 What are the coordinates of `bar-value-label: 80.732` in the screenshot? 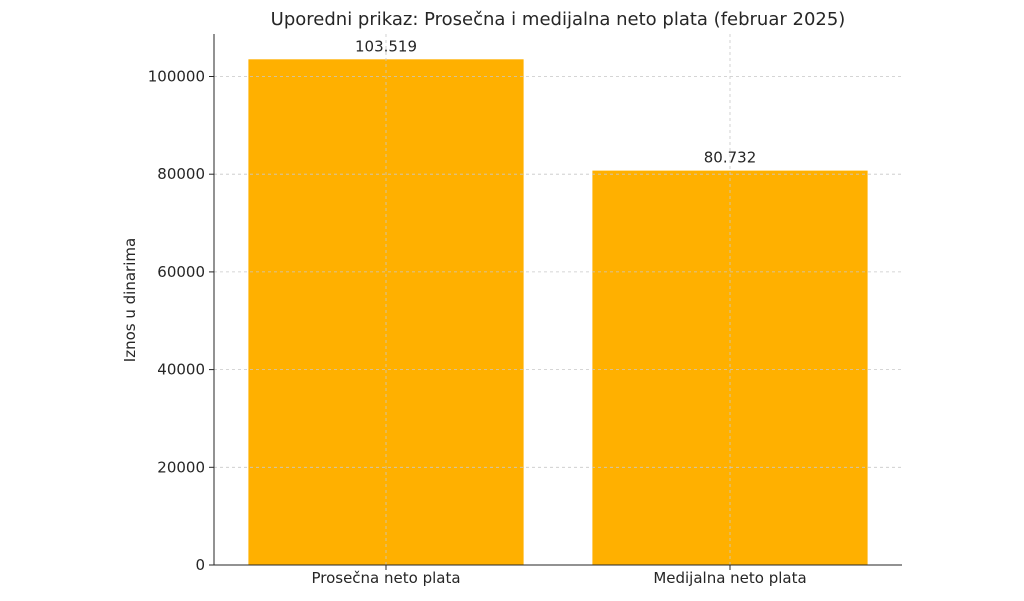 It's located at (730, 158).